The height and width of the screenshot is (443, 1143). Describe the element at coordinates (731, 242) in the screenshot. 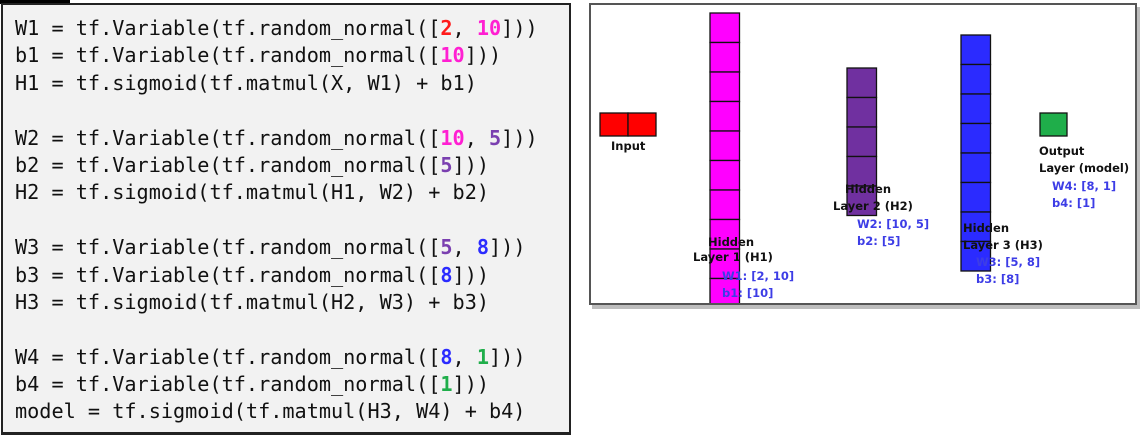

I see `layer-title-h1: Hidden` at that location.